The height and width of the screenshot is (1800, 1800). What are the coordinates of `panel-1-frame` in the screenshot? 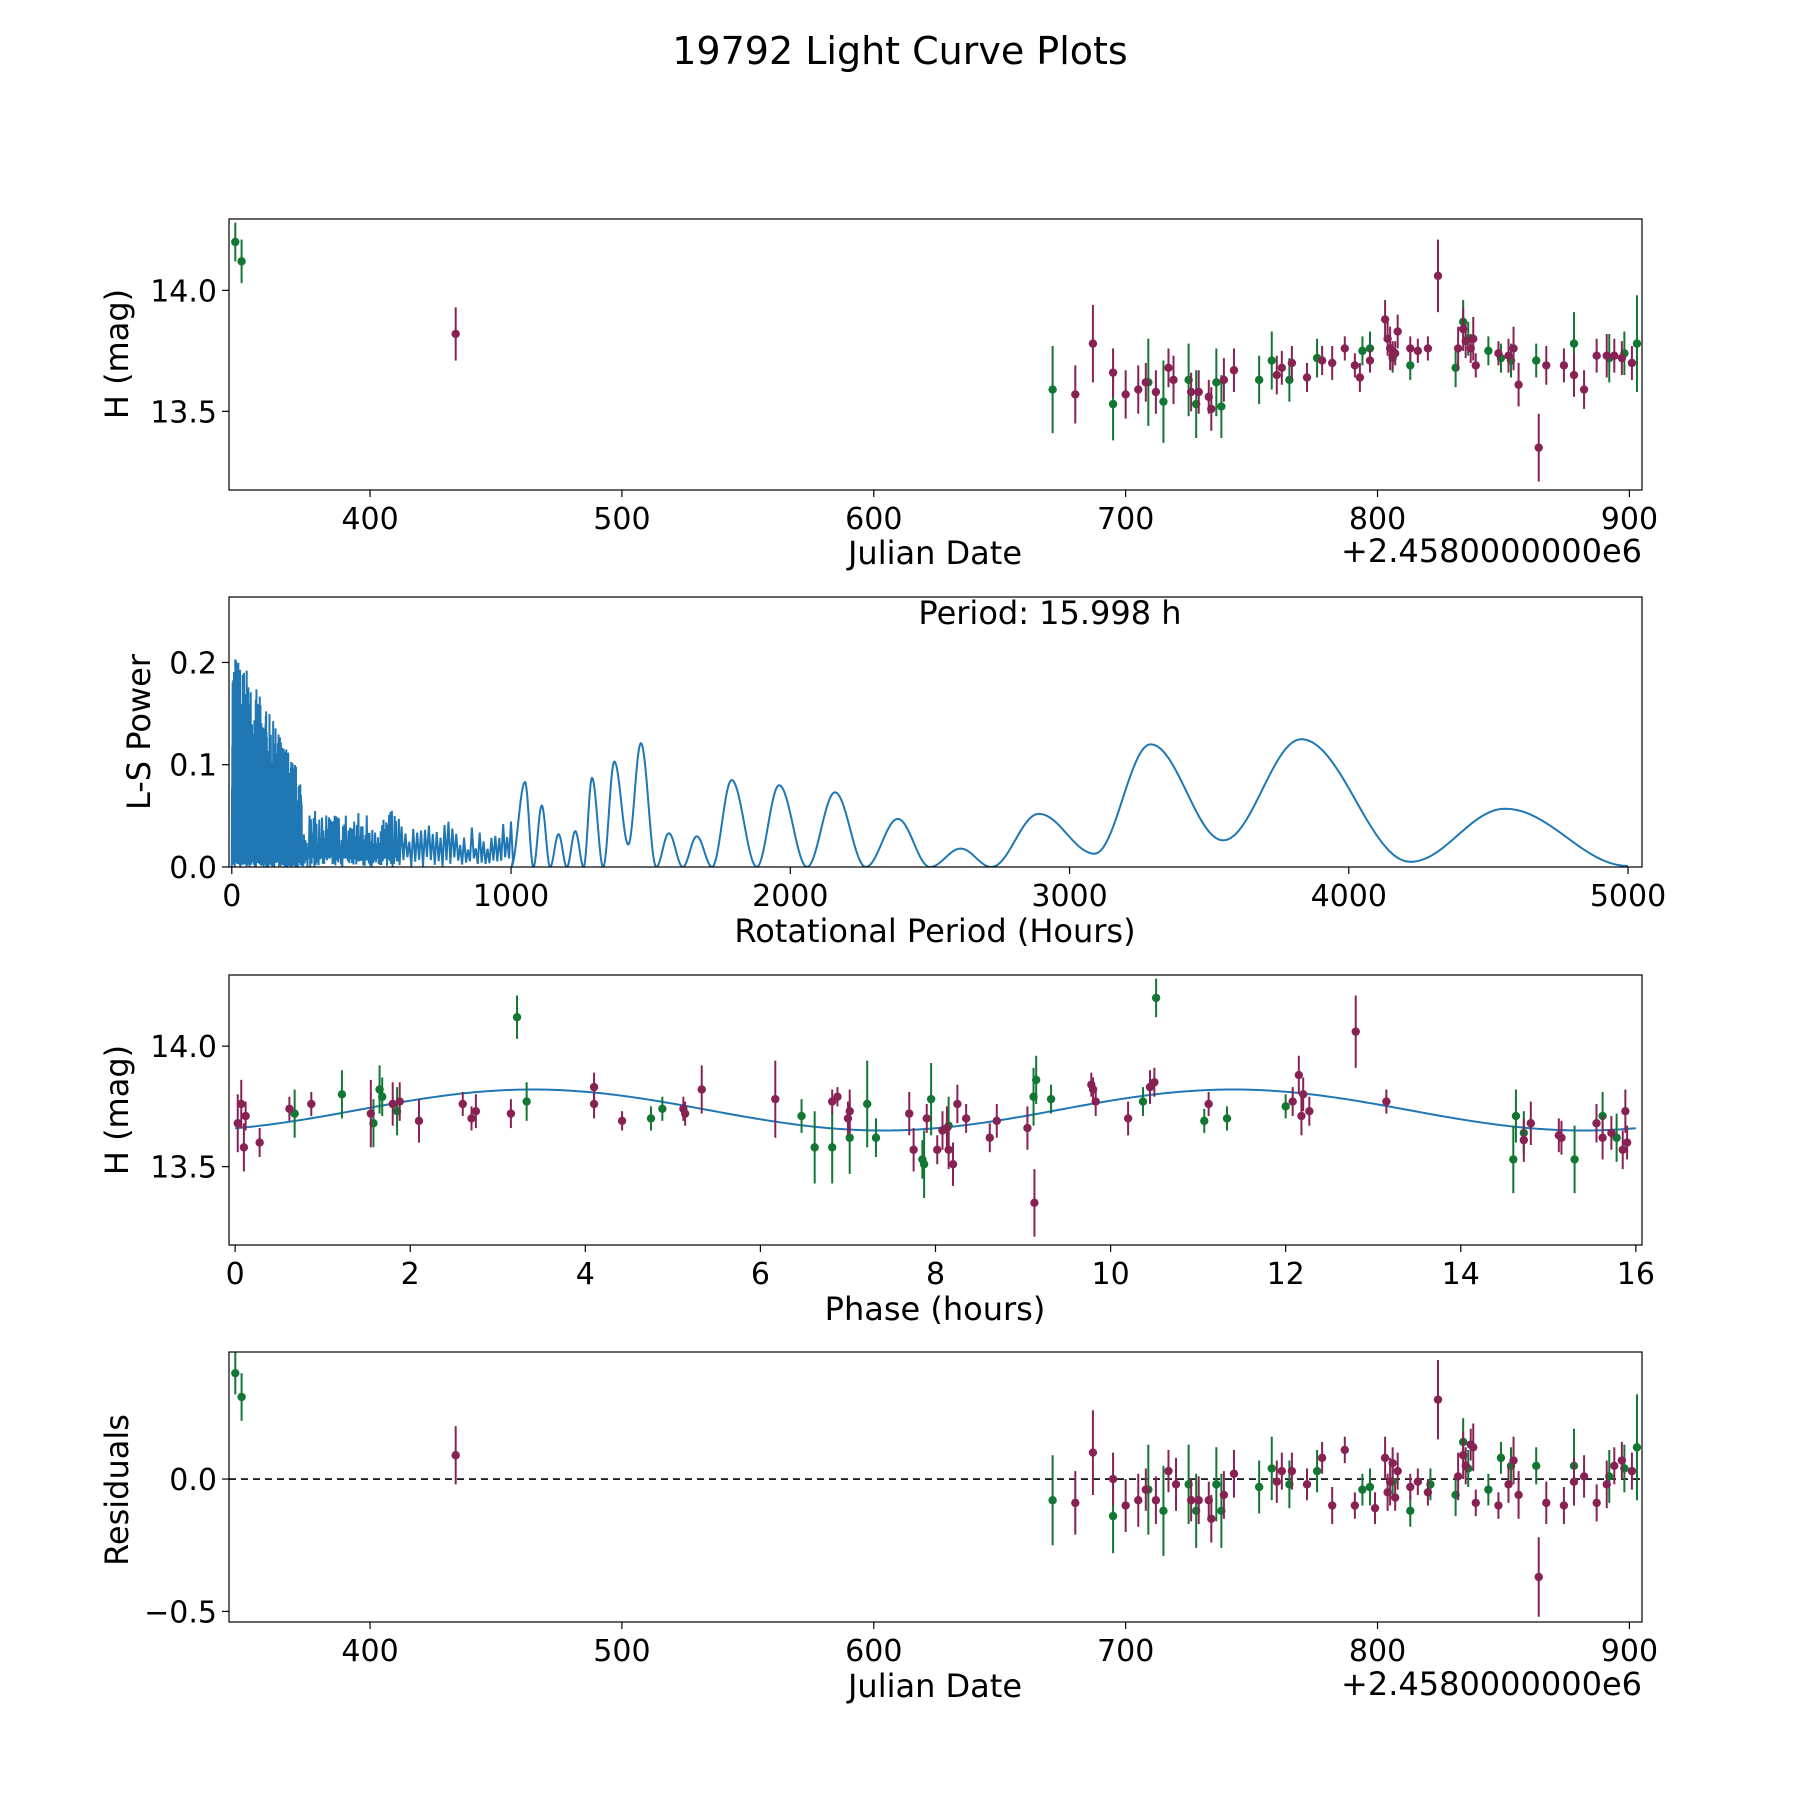 It's located at (935, 354).